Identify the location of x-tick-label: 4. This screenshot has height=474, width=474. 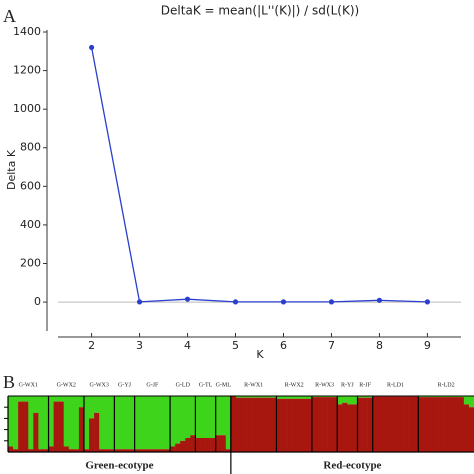
(187, 345).